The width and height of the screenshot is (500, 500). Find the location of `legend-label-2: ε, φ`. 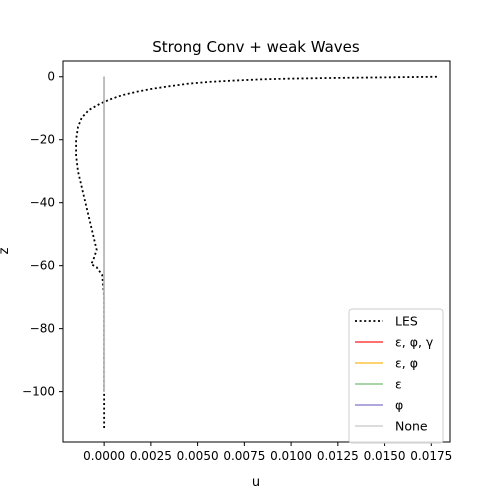

legend-label-2: ε, φ is located at coordinates (406, 363).